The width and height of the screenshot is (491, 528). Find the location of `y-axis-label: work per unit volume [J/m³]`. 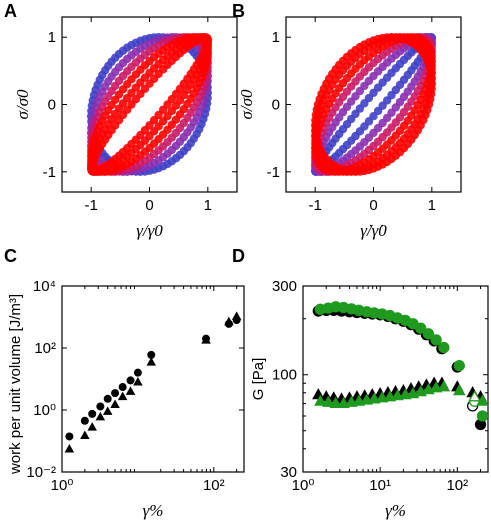

y-axis-label: work per unit volume [J/m³] is located at coordinates (15, 384).